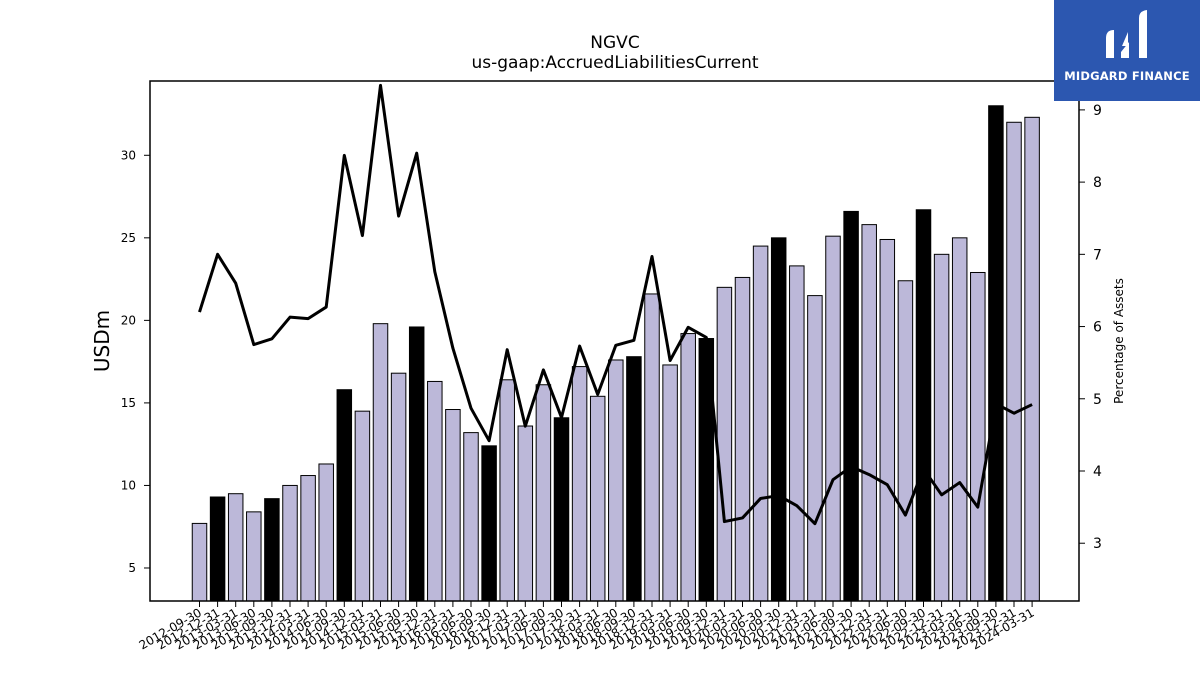  What do you see at coordinates (132, 568) in the screenshot?
I see `y-tick-label: 5` at bounding box center [132, 568].